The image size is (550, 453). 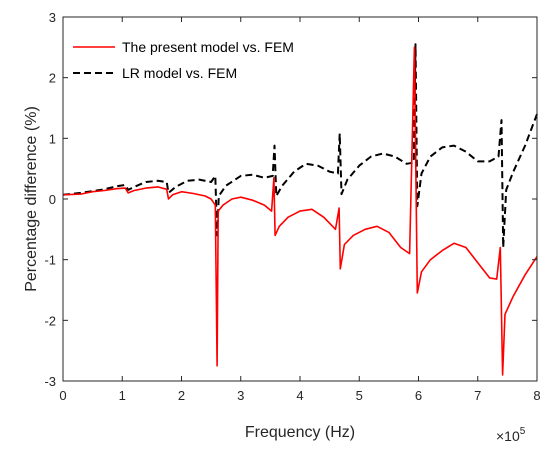 I want to click on x-tick-label: 0, so click(x=62, y=395).